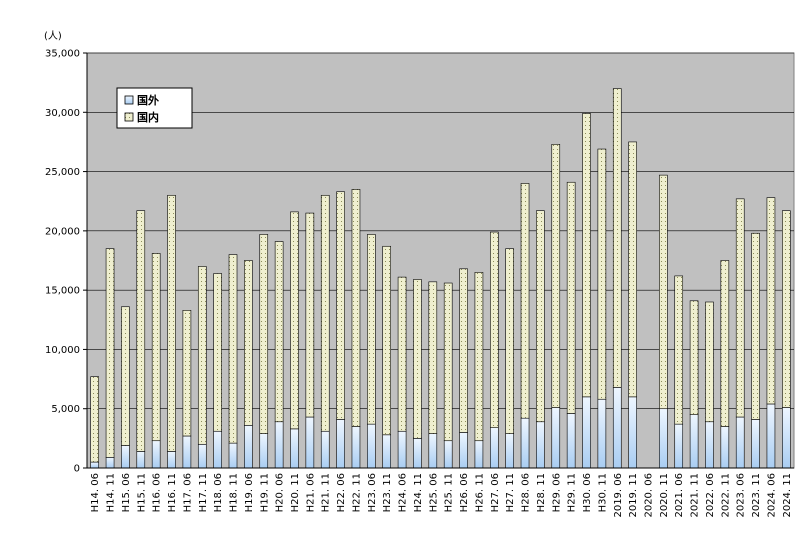 The height and width of the screenshot is (540, 812). What do you see at coordinates (77, 469) in the screenshot?
I see `y-tick-label: 0` at bounding box center [77, 469].